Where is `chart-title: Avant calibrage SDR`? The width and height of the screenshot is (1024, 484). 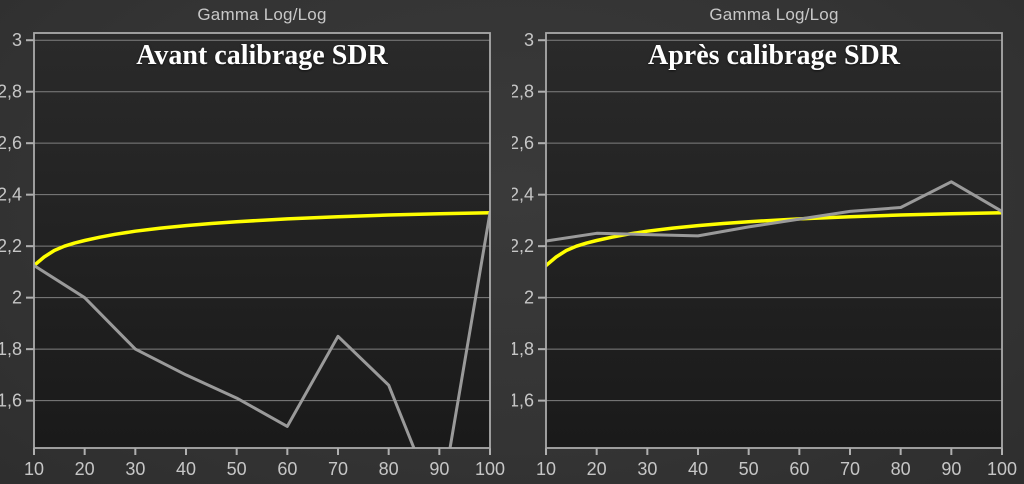 chart-title: Avant calibrage SDR is located at coordinates (262, 55).